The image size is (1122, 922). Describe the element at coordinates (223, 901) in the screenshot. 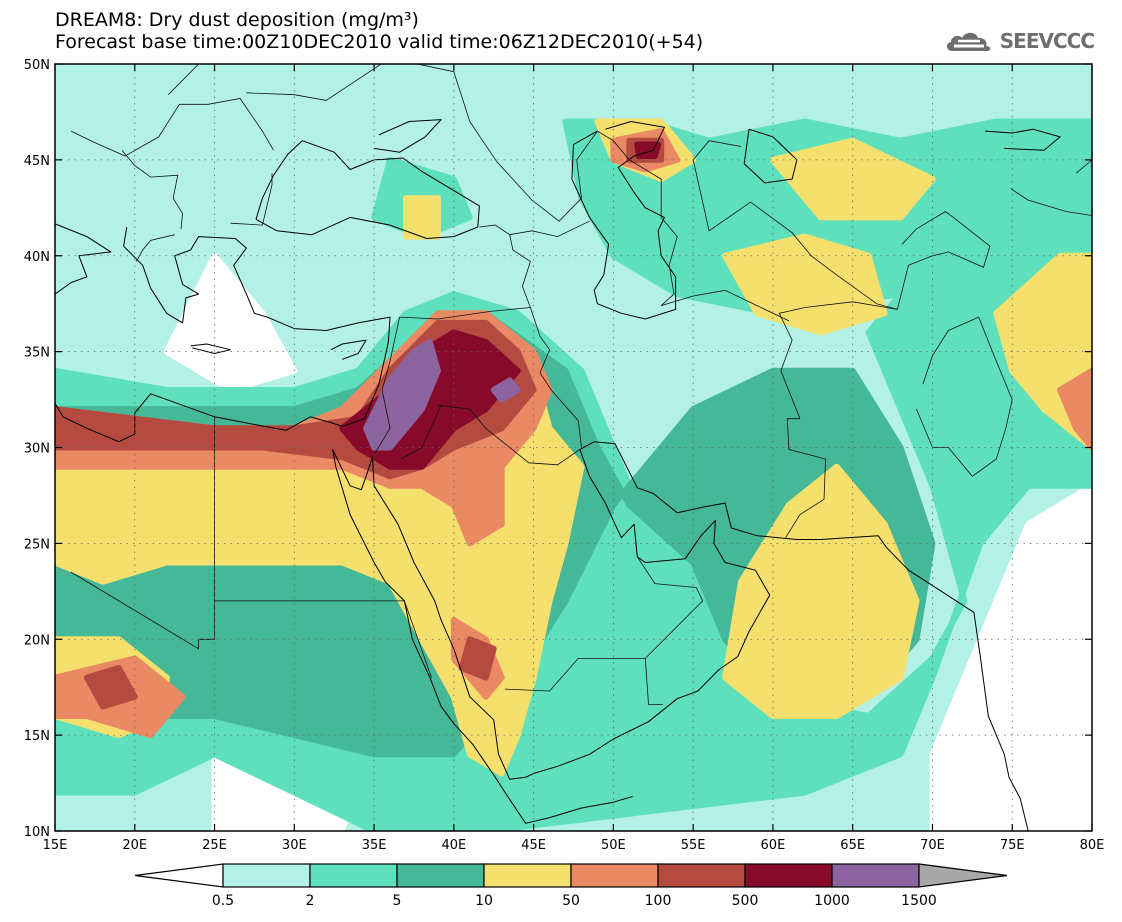

I see `legend-level-label: 0.5` at that location.